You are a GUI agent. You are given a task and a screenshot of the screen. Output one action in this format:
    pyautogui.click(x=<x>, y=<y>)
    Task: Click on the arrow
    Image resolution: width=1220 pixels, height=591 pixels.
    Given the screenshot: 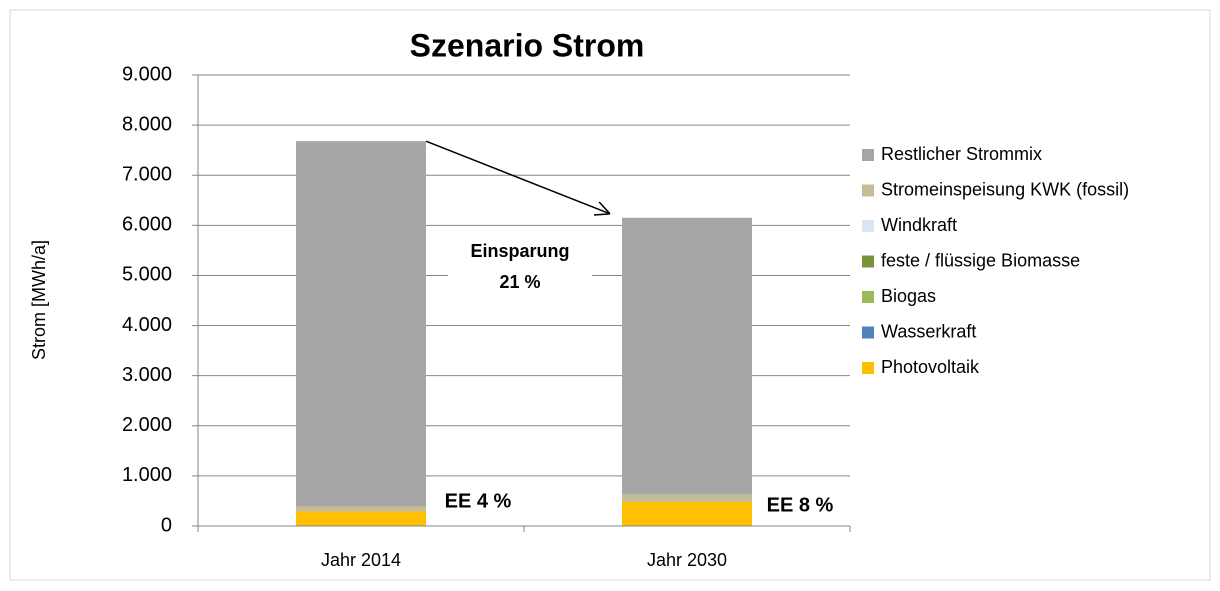 What is the action you would take?
    pyautogui.click(x=518, y=177)
    